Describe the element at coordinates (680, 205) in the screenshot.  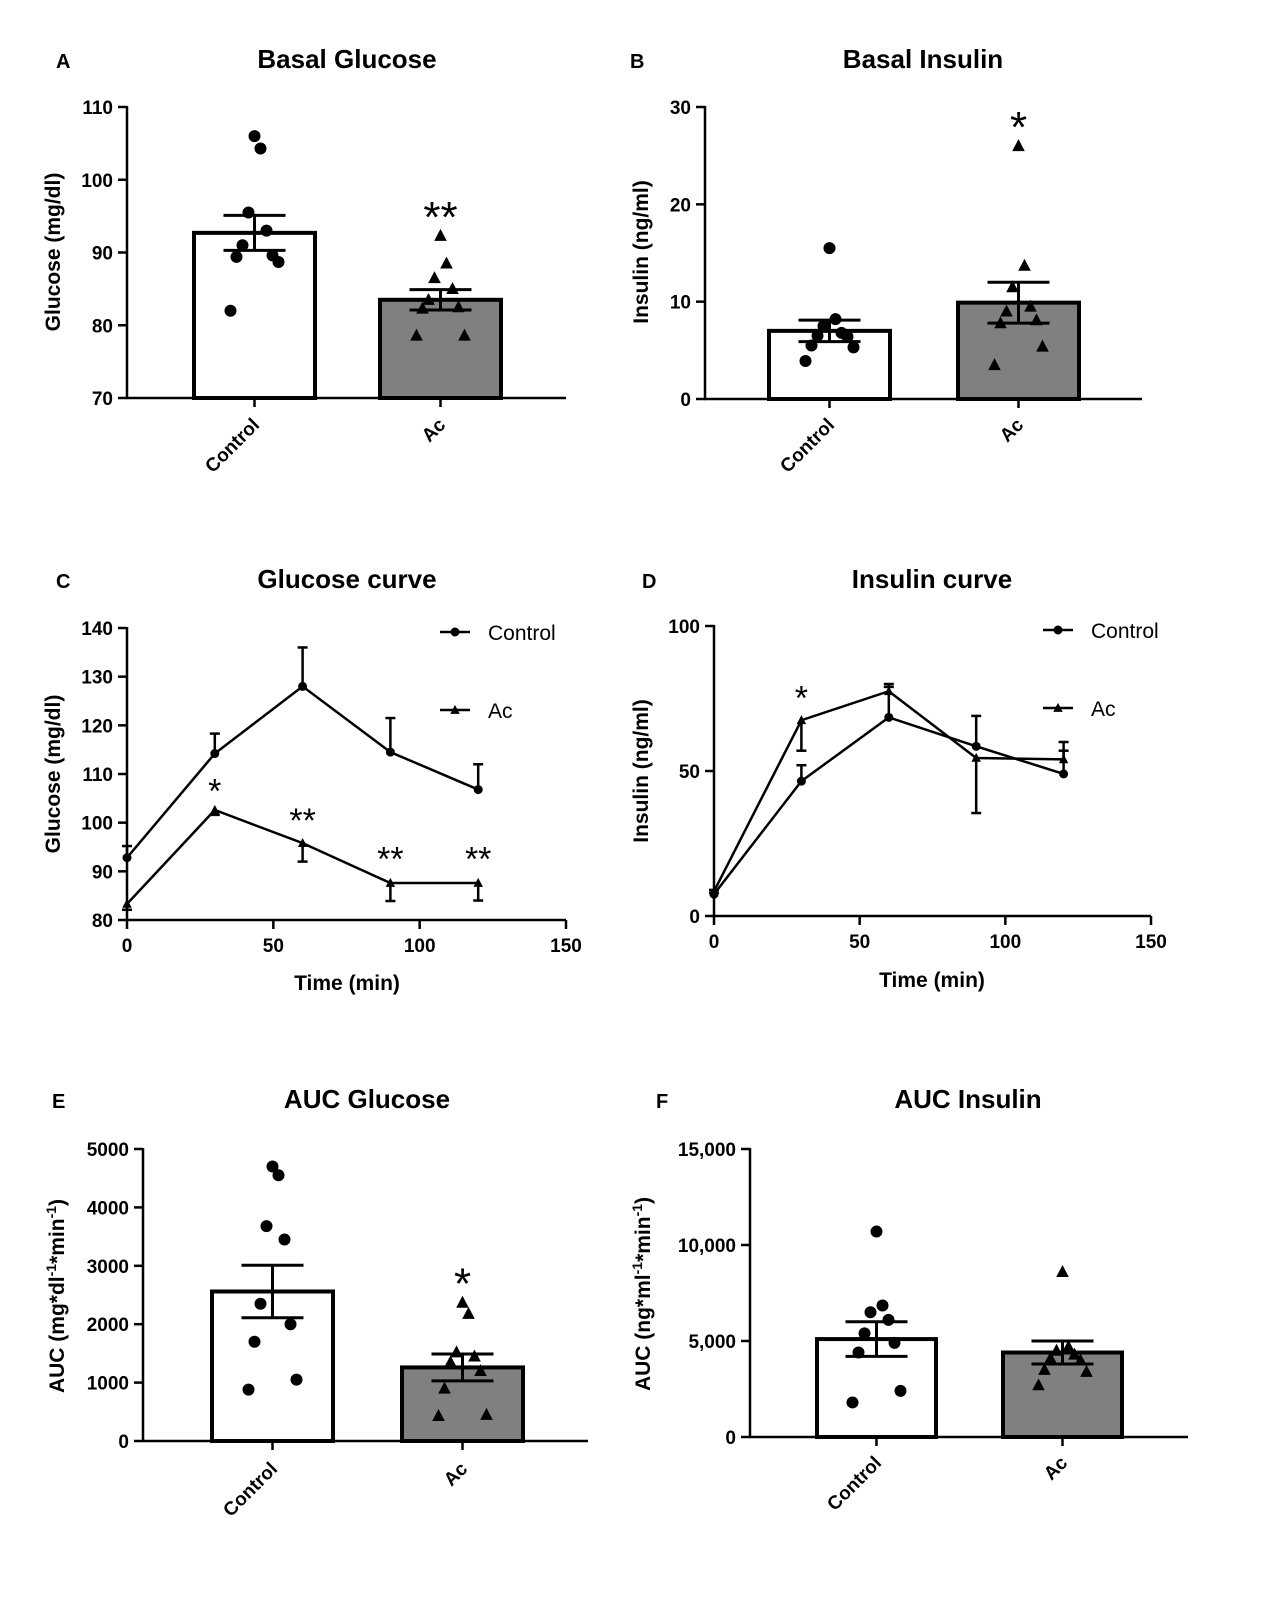
I see `y-tick-label: 20` at that location.